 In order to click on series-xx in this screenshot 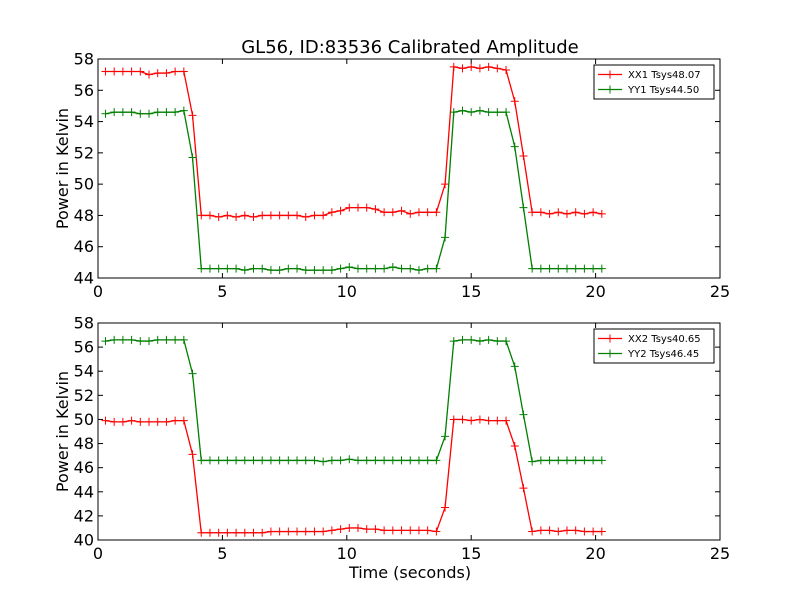, I will do `click(353, 476)`.